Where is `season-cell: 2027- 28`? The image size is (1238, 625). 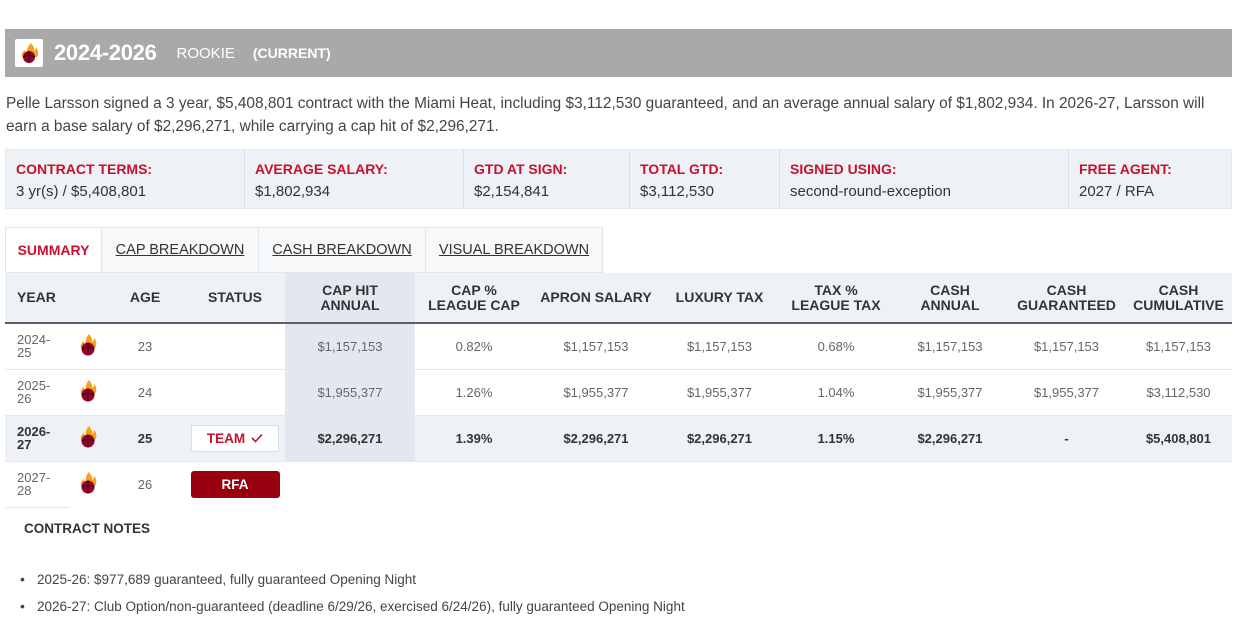 season-cell: 2027- 28 is located at coordinates (37, 484).